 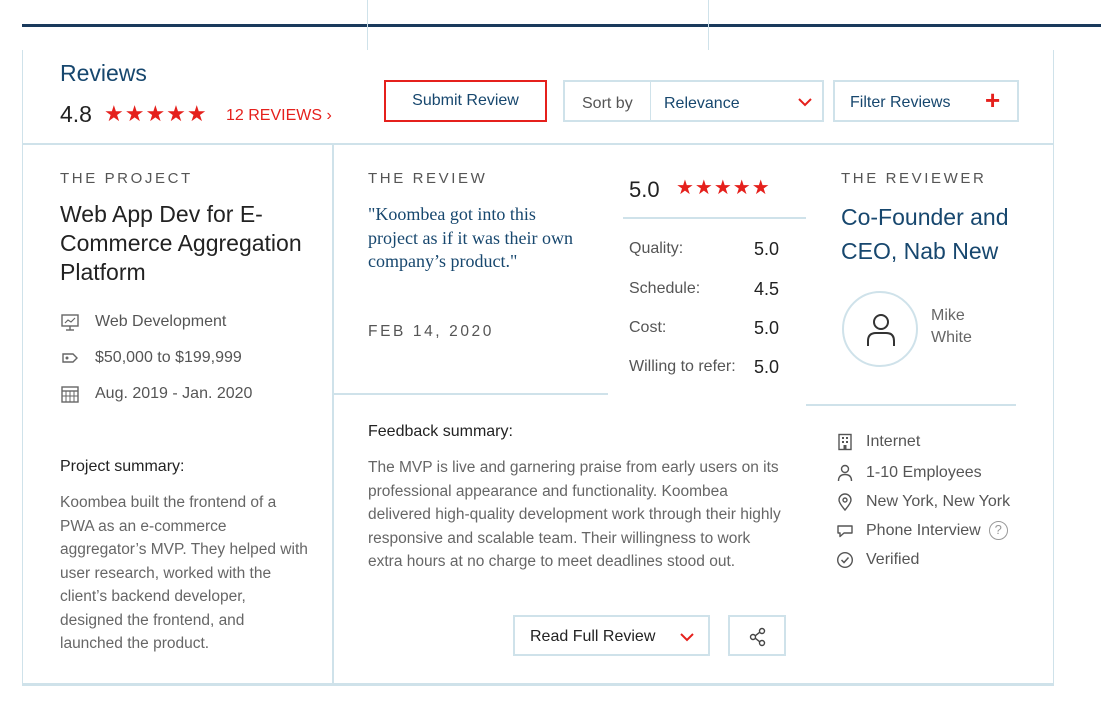 I want to click on reviewer-title: Co-Founder and CEO, Nab New, so click(x=925, y=234).